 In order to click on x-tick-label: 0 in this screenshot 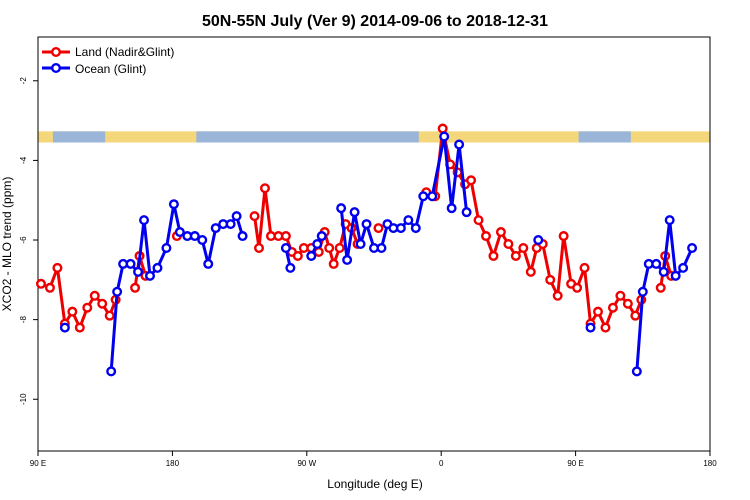, I will do `click(441, 463)`.